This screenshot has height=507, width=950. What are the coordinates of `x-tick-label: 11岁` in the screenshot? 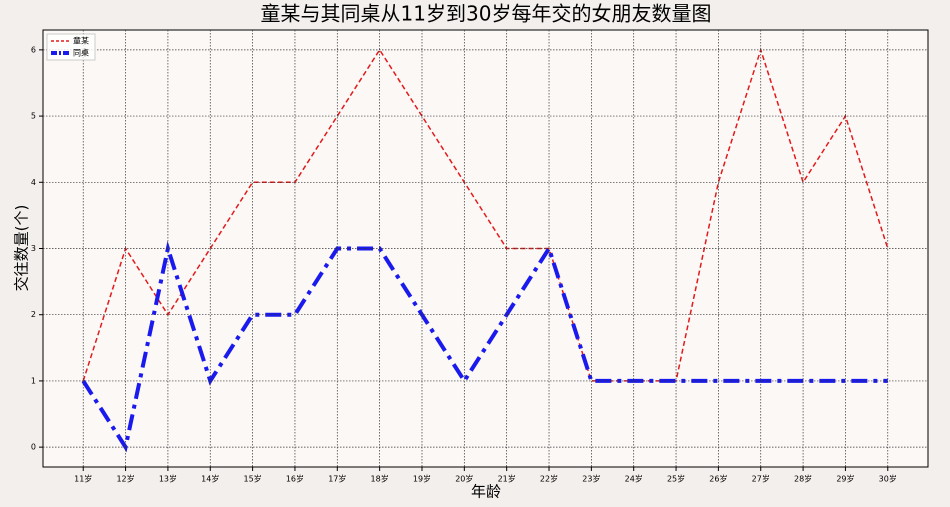 It's located at (83, 479).